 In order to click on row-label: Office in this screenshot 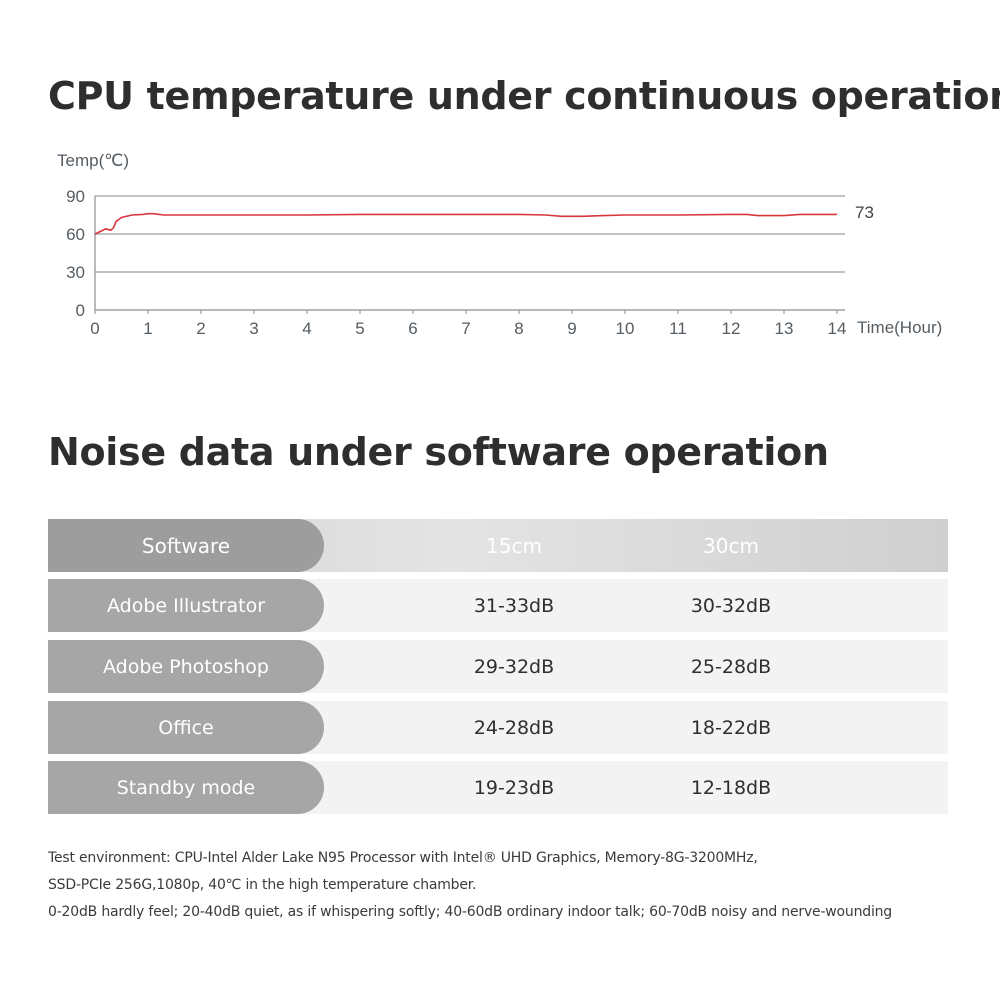, I will do `click(186, 727)`.